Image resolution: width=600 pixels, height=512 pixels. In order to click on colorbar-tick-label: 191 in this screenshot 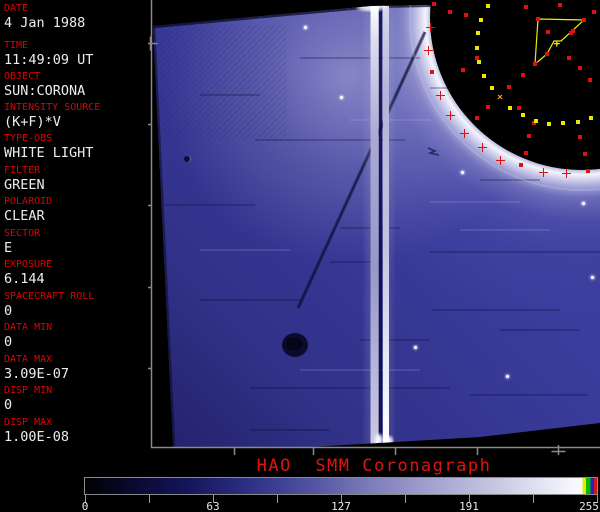, I will do `click(469, 506)`.